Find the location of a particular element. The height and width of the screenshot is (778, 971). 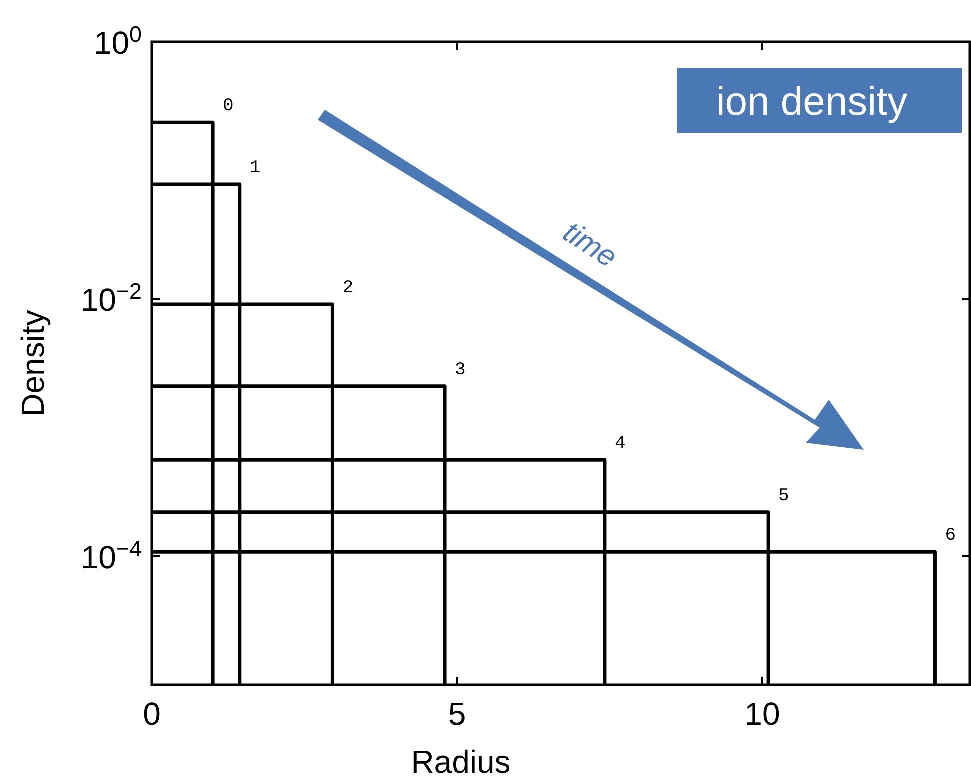

y-tick-label: 10$^{−2}$ is located at coordinates (111, 298).